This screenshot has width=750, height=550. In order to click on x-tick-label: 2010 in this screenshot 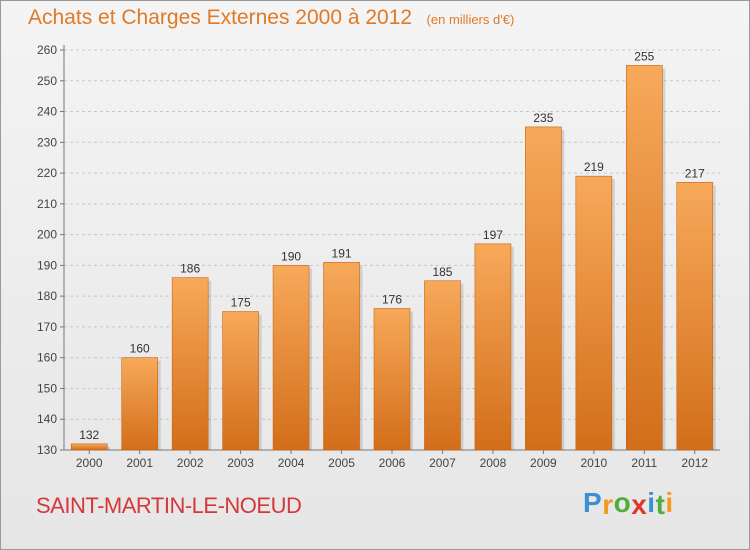, I will do `click(593, 463)`.